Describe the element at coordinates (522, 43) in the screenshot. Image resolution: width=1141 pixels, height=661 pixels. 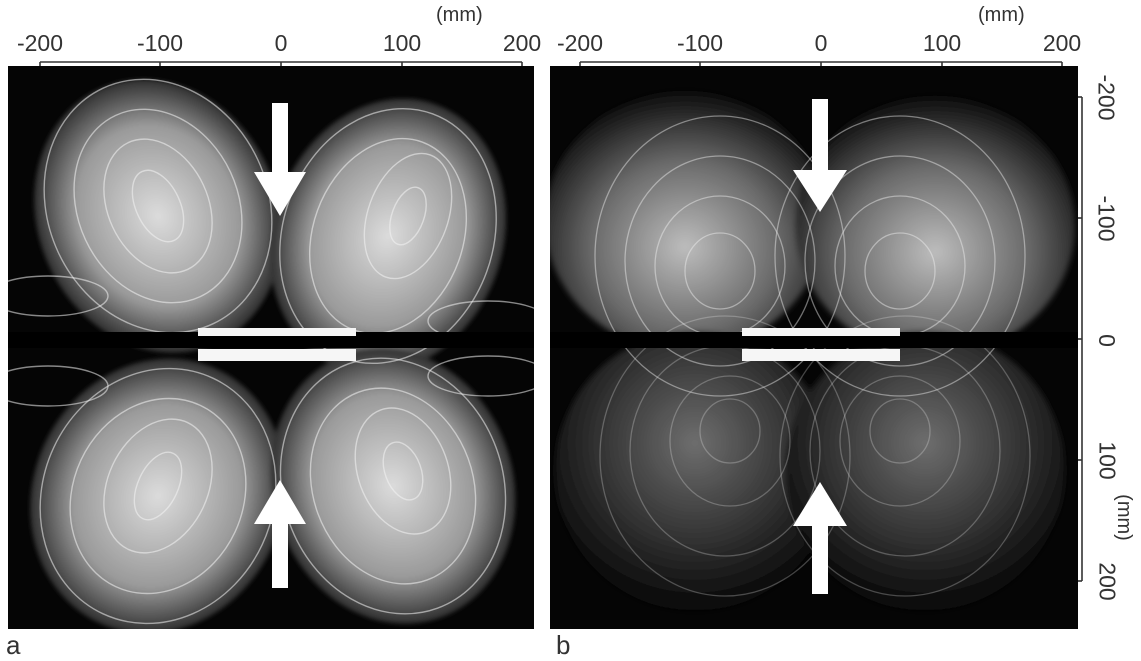
I see `panel-a-x-tick: 200` at that location.